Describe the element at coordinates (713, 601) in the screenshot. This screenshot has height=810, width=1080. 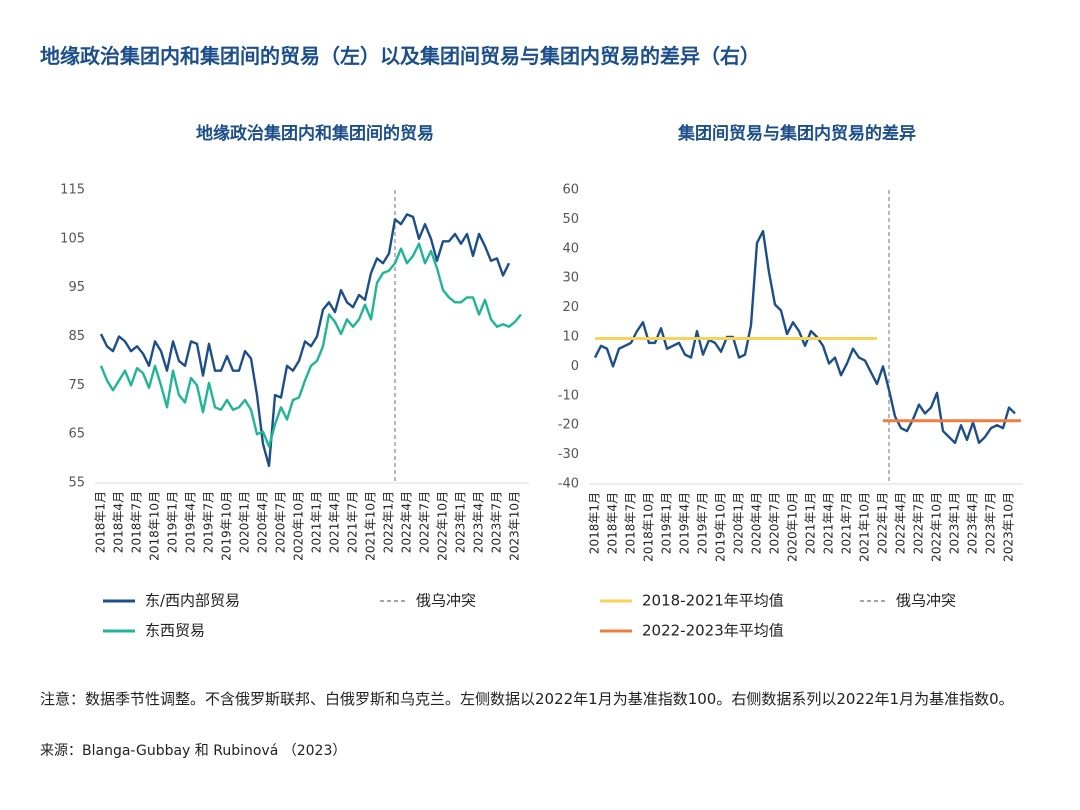
I see `legend-label: 2018-2021年平均值` at that location.